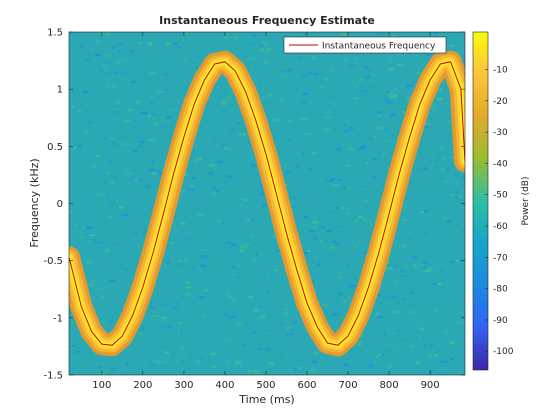  What do you see at coordinates (480, 201) in the screenshot?
I see `colorbar-gradient` at bounding box center [480, 201].